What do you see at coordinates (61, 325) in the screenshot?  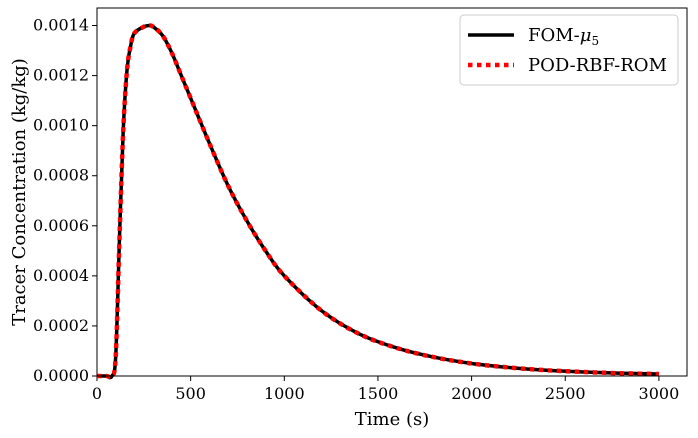 I see `y-tick-label: 0.0002` at bounding box center [61, 325].